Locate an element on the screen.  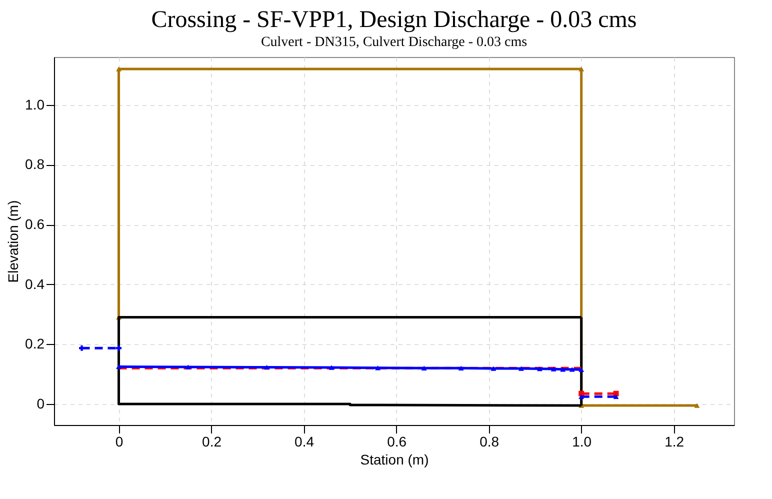
x-tick-label: 1.0 is located at coordinates (582, 442).